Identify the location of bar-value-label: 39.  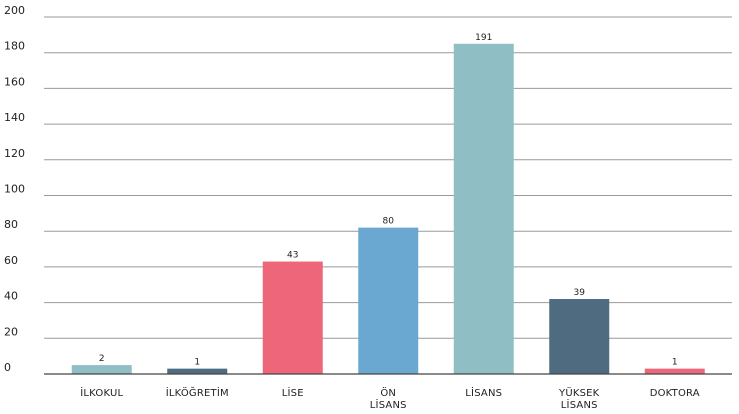
(580, 293).